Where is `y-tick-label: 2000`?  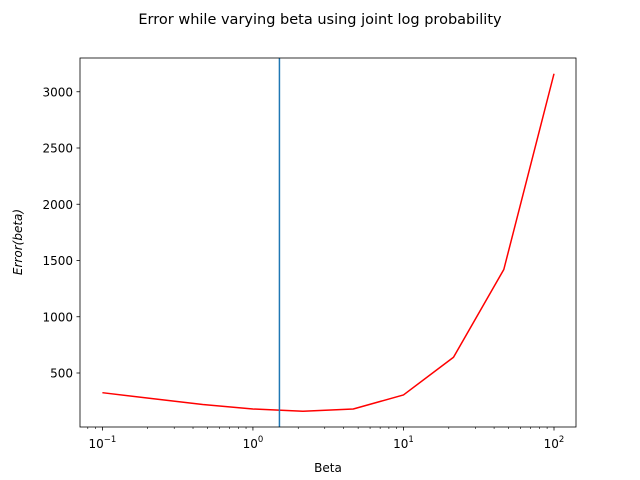
y-tick-label: 2000 is located at coordinates (57, 205).